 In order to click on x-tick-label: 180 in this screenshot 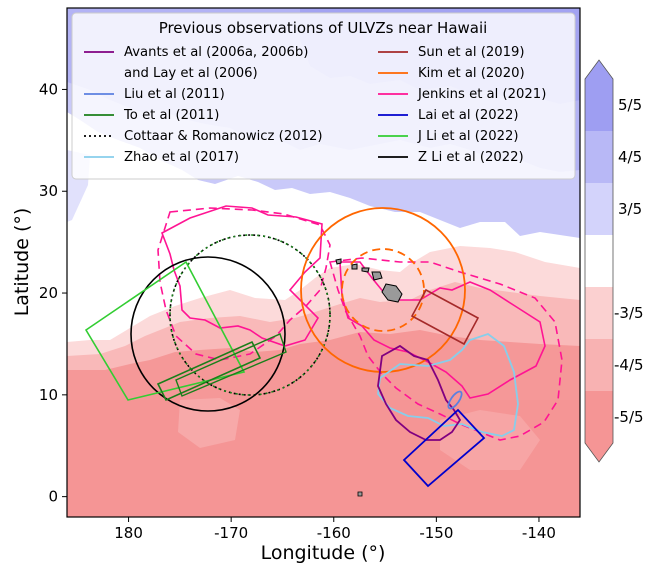, I will do `click(128, 533)`.